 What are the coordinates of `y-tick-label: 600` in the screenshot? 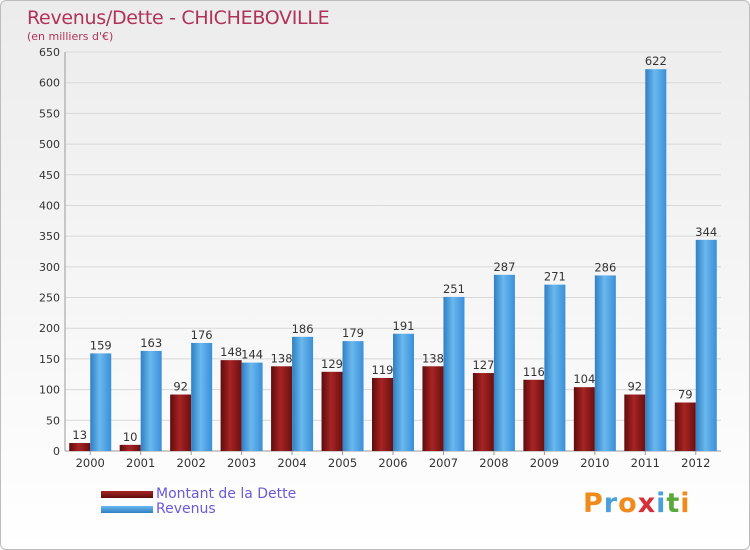 It's located at (49, 83).